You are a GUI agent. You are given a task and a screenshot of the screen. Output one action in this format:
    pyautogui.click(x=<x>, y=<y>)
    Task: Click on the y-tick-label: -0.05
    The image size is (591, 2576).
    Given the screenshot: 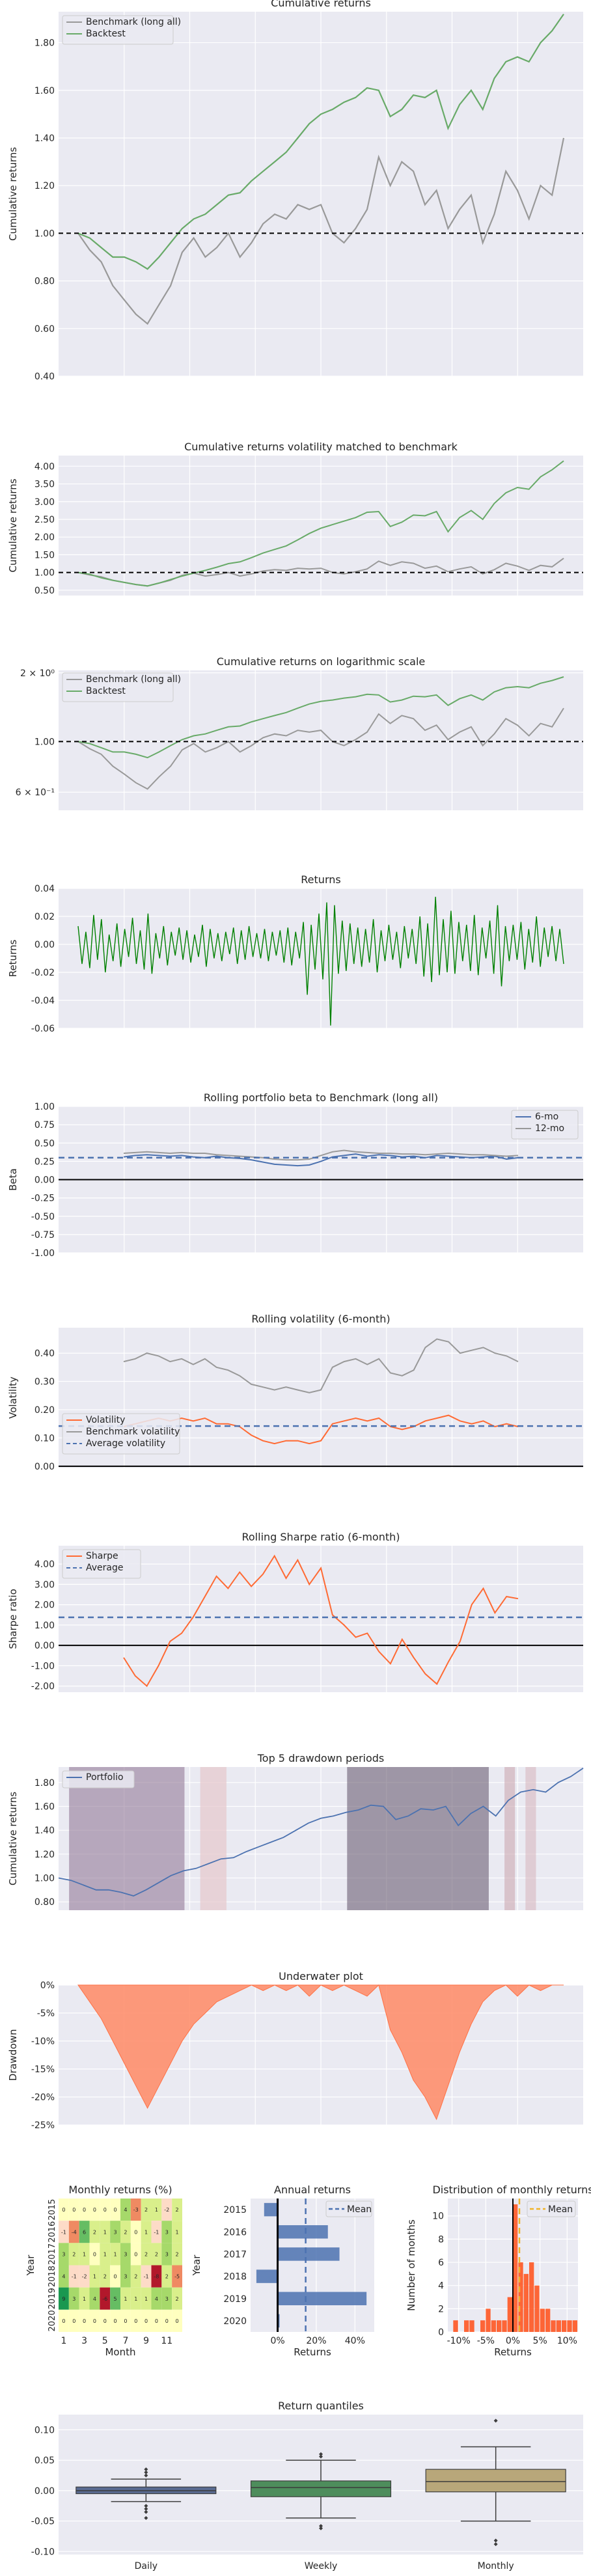 What is the action you would take?
    pyautogui.click(x=43, y=2522)
    